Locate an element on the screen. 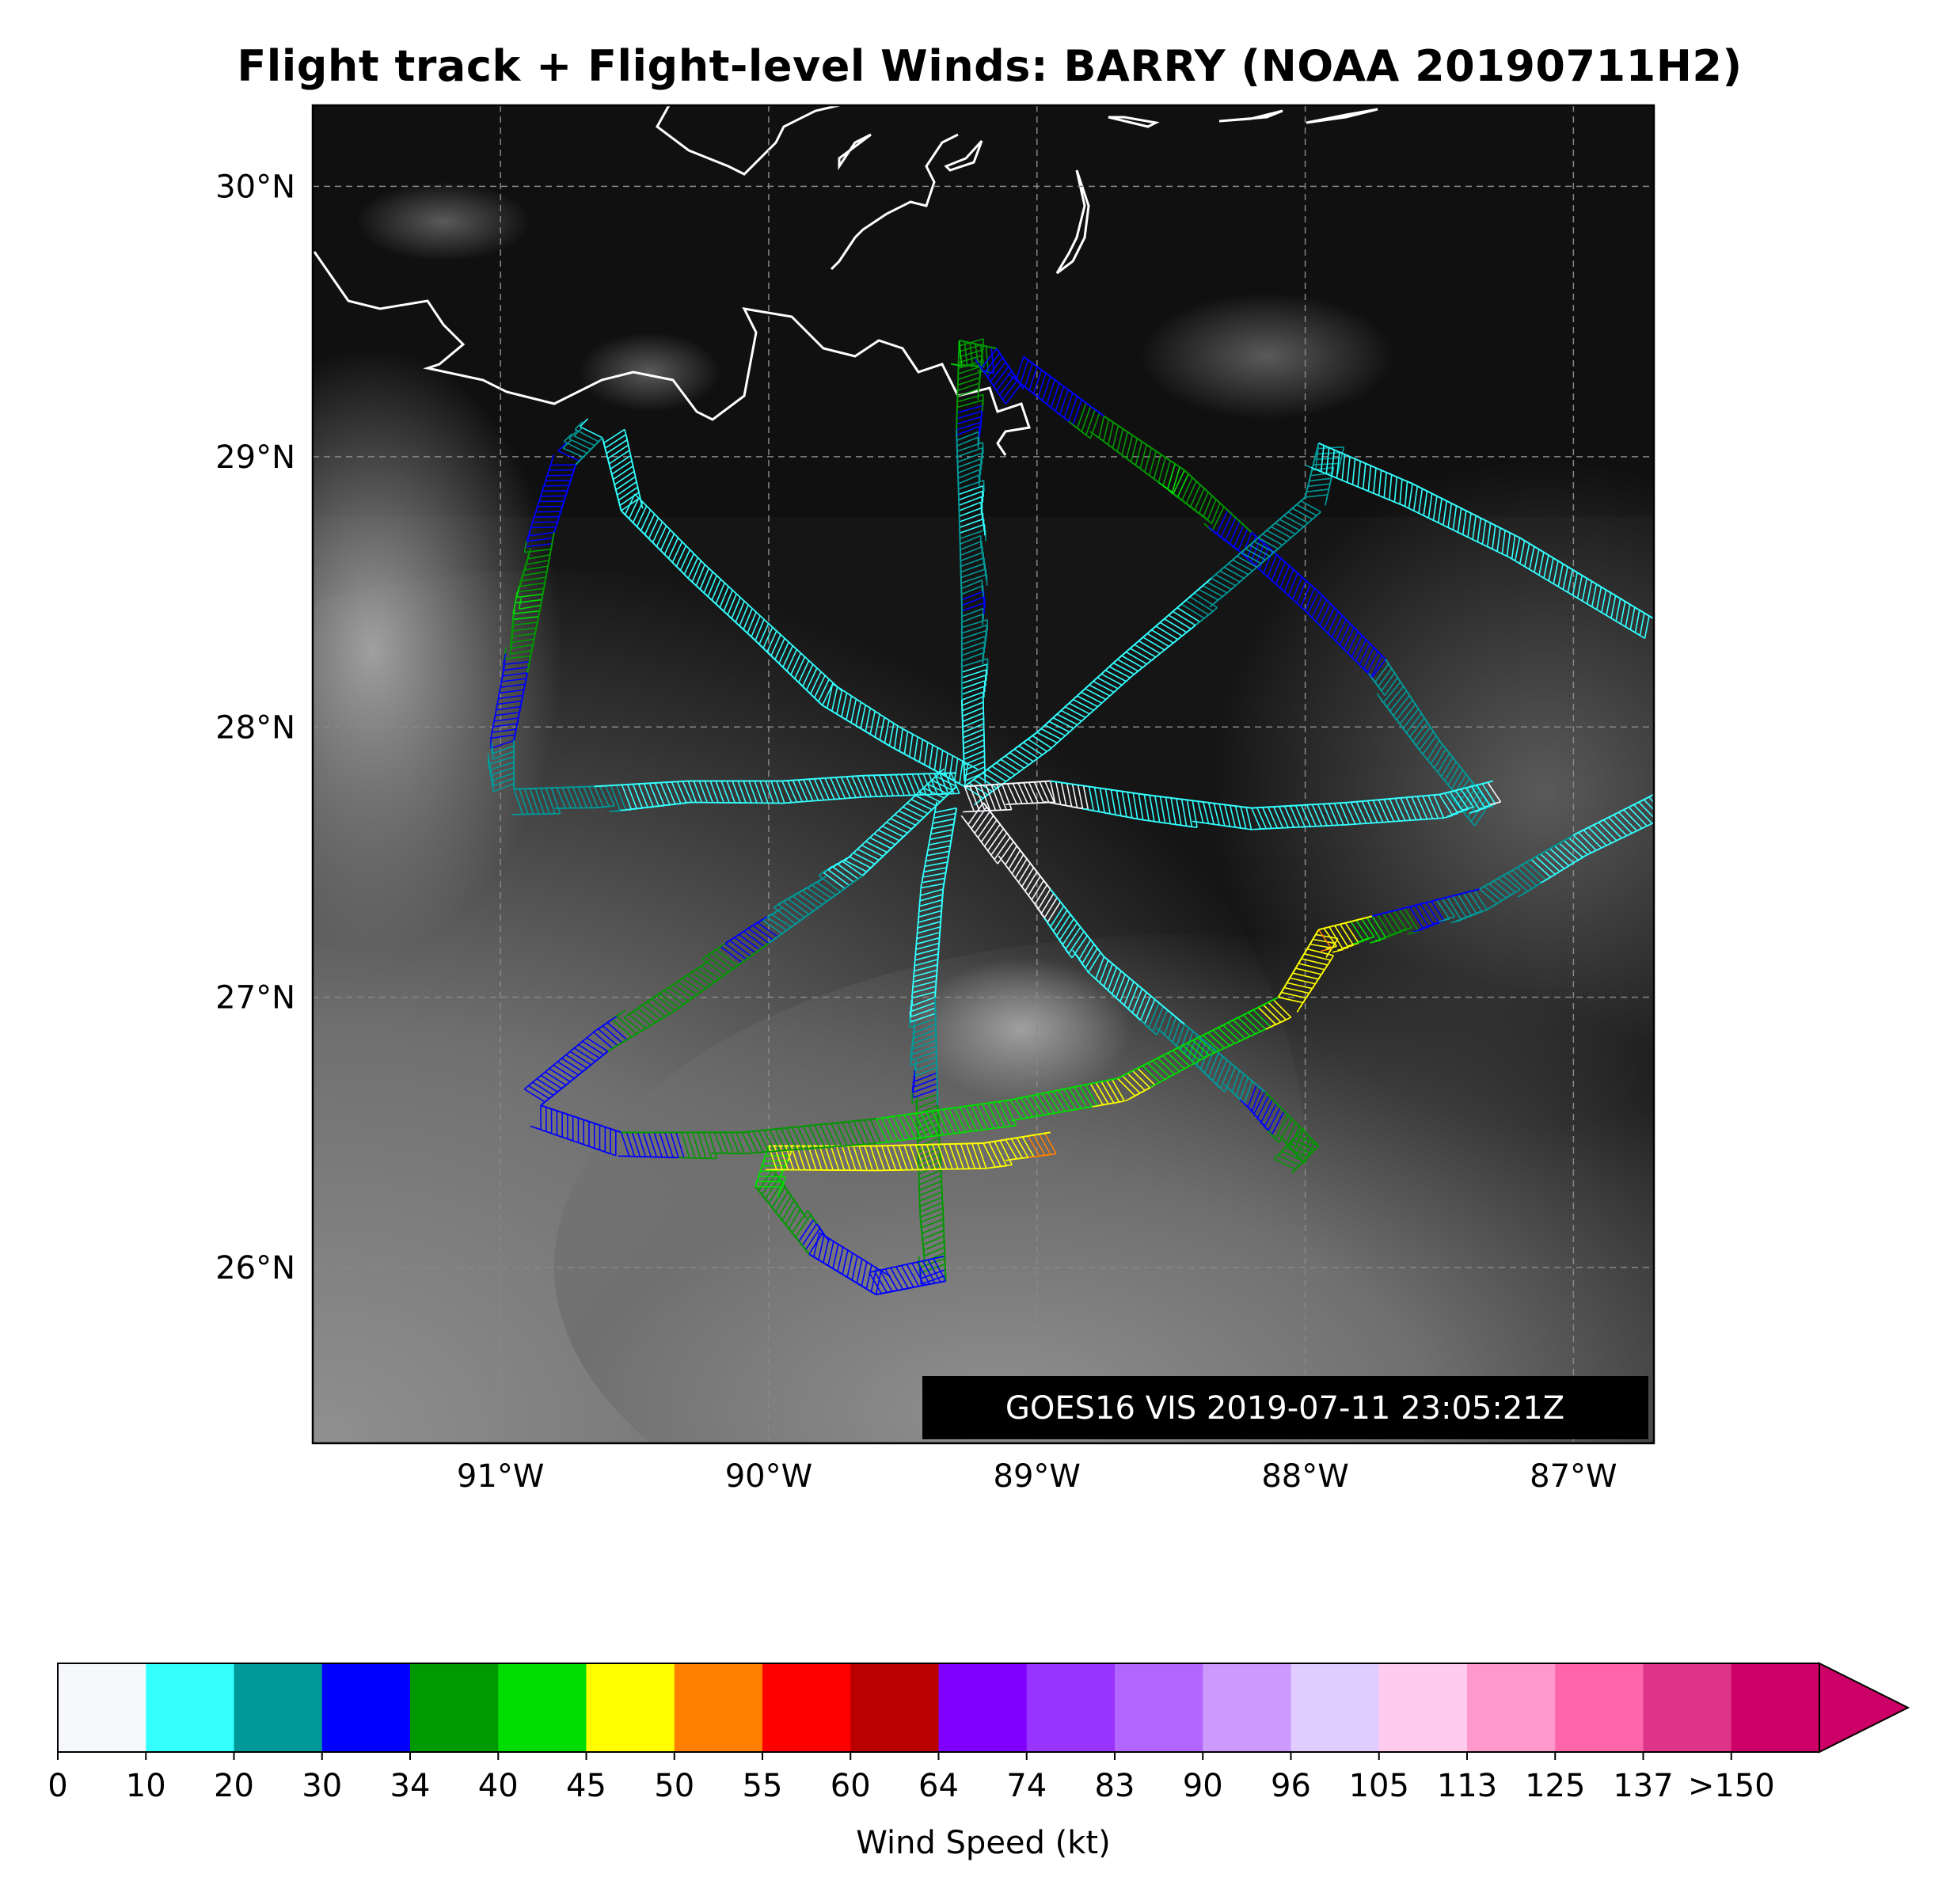 Image resolution: width=1950 pixels, height=1904 pixels. colorbar-tick-label: 45 is located at coordinates (586, 1786).